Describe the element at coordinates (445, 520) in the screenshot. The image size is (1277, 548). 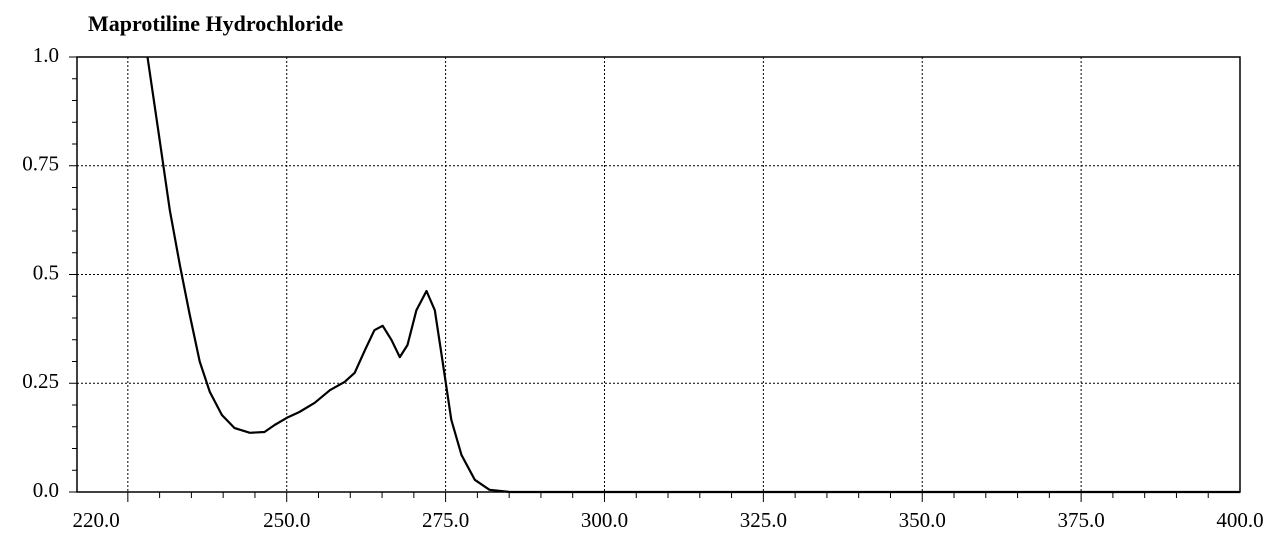
I see `x-tick-label: 275.0` at that location.